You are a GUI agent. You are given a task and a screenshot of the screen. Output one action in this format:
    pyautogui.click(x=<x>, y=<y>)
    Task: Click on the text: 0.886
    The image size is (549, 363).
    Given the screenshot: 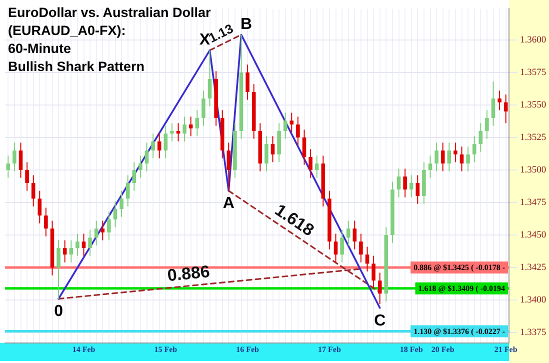 What is the action you would take?
    pyautogui.click(x=188, y=274)
    